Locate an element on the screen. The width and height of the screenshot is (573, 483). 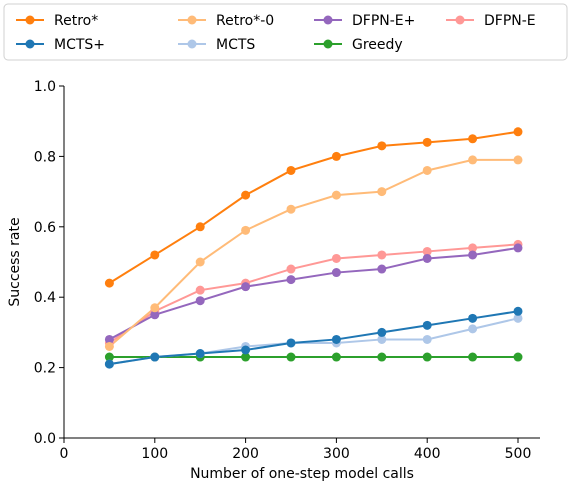
y-axis-label: Success rate is located at coordinates (15, 261).